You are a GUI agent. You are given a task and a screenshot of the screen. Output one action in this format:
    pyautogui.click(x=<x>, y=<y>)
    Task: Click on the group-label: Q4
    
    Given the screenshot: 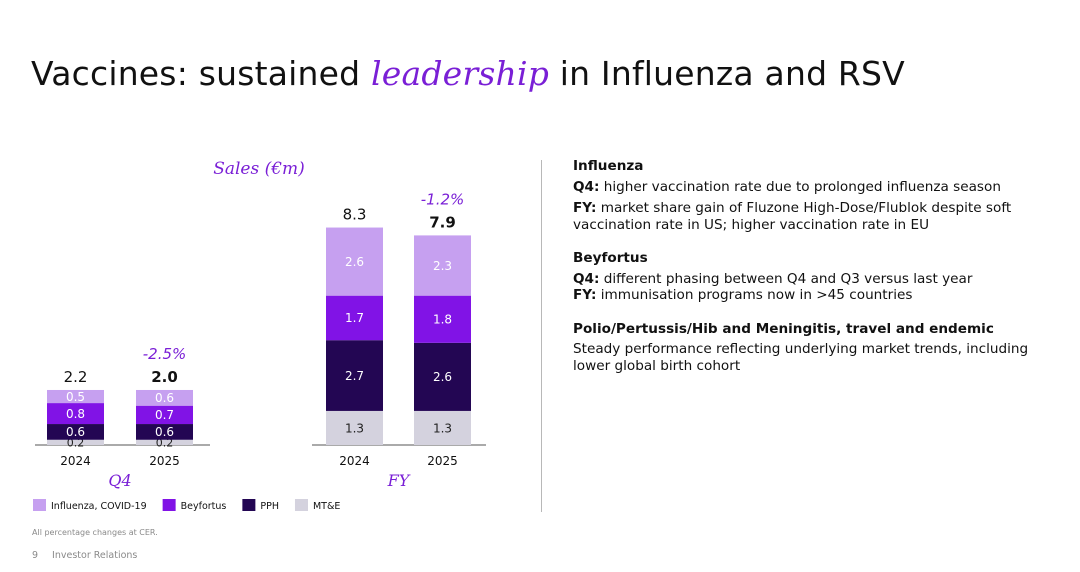 What is the action you would take?
    pyautogui.click(x=119, y=480)
    